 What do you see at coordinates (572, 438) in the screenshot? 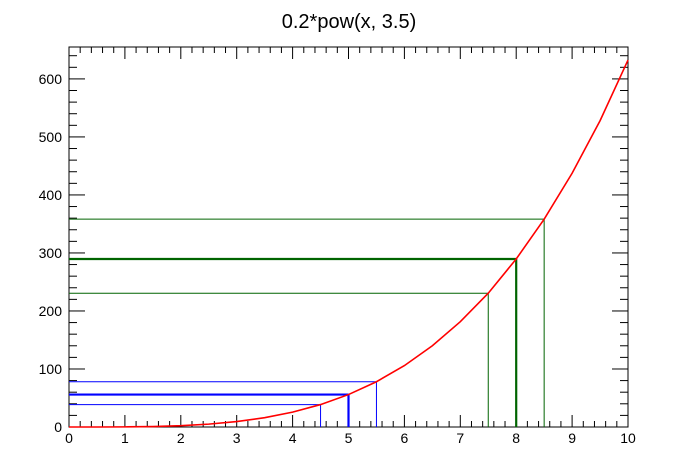
I see `x-tick-label: 9` at bounding box center [572, 438].